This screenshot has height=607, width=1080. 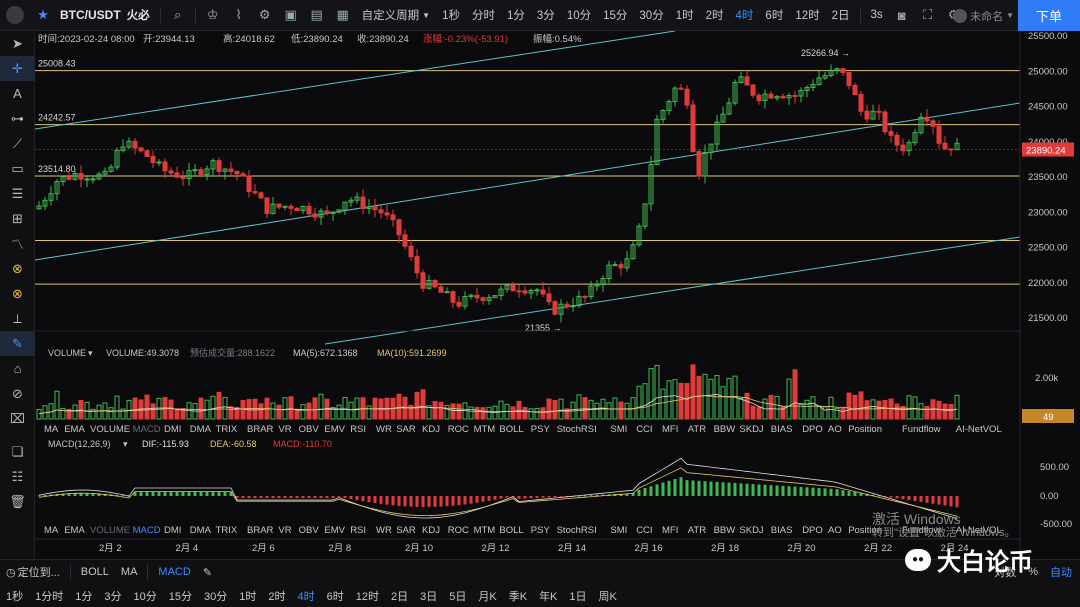 I want to click on text-tool-icon: A, so click(x=17, y=93).